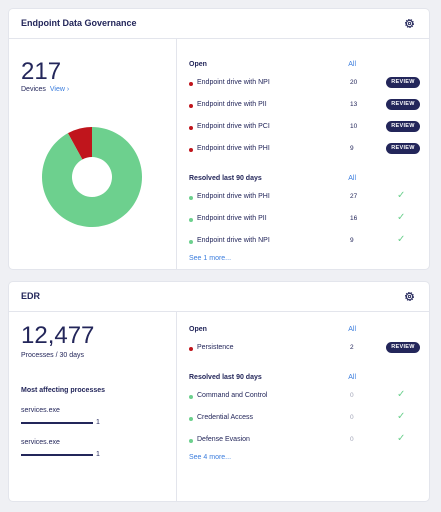  I want to click on open-finding-row: Endpoint drive with PII 13 REVIEW, so click(309, 106).